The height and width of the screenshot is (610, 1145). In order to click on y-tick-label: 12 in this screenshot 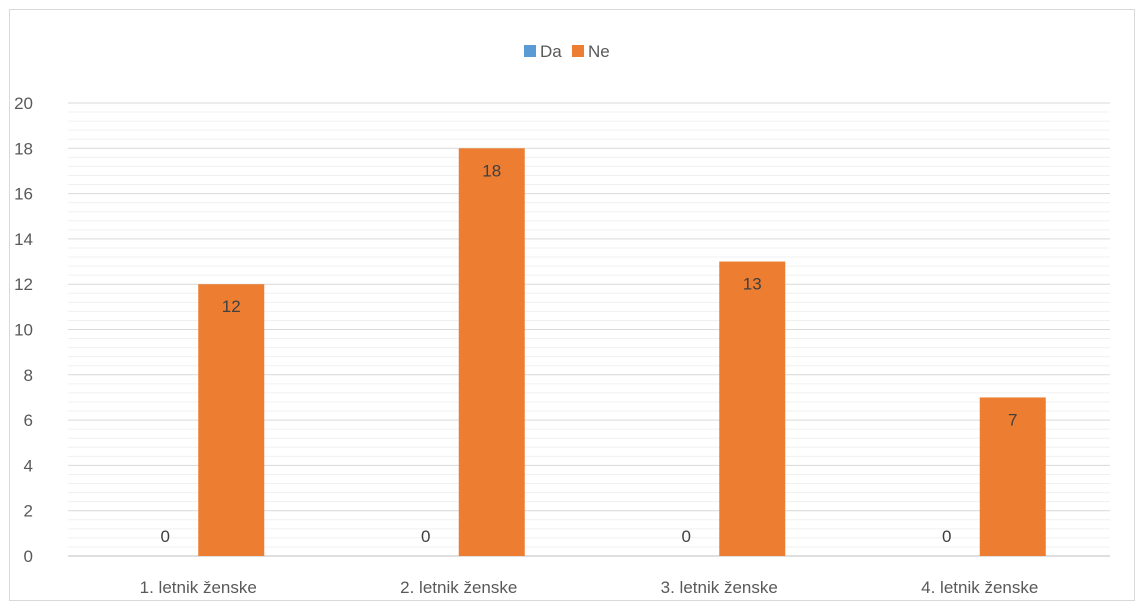, I will do `click(23, 284)`.